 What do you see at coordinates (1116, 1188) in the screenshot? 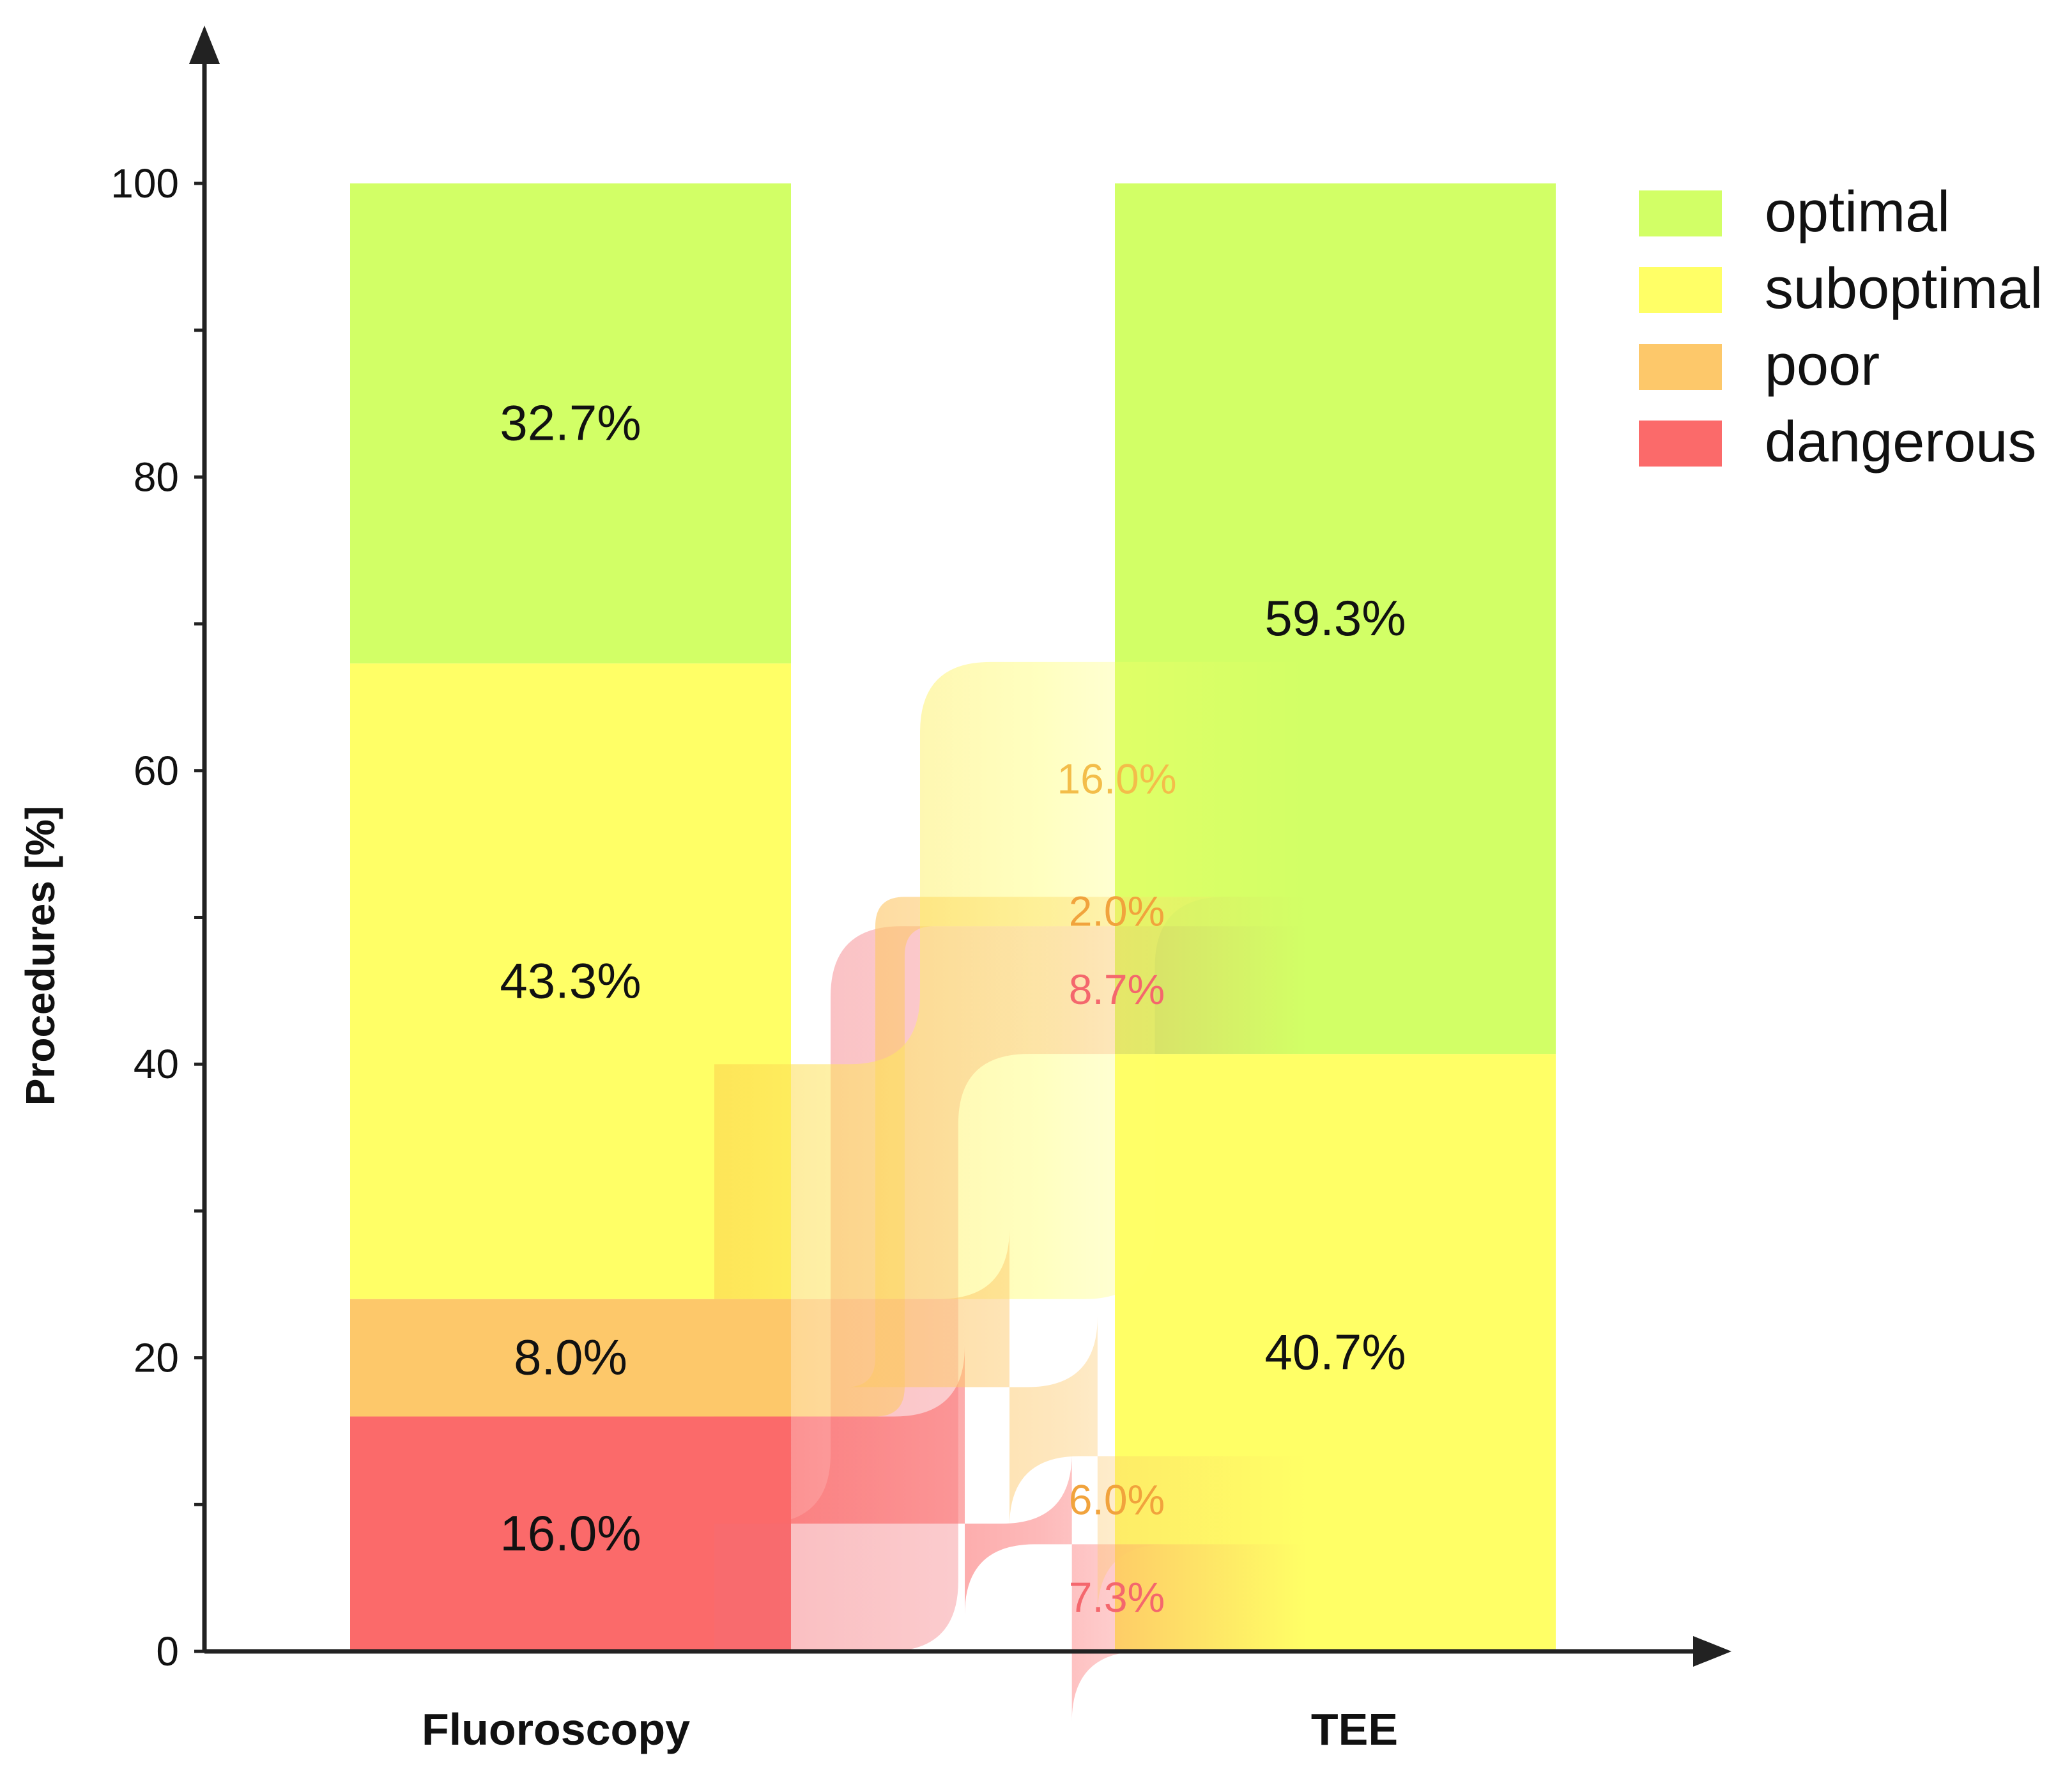
I see `flow-labels: 8.7% 2.0% 16.0% 7.3% 6.0%` at bounding box center [1116, 1188].